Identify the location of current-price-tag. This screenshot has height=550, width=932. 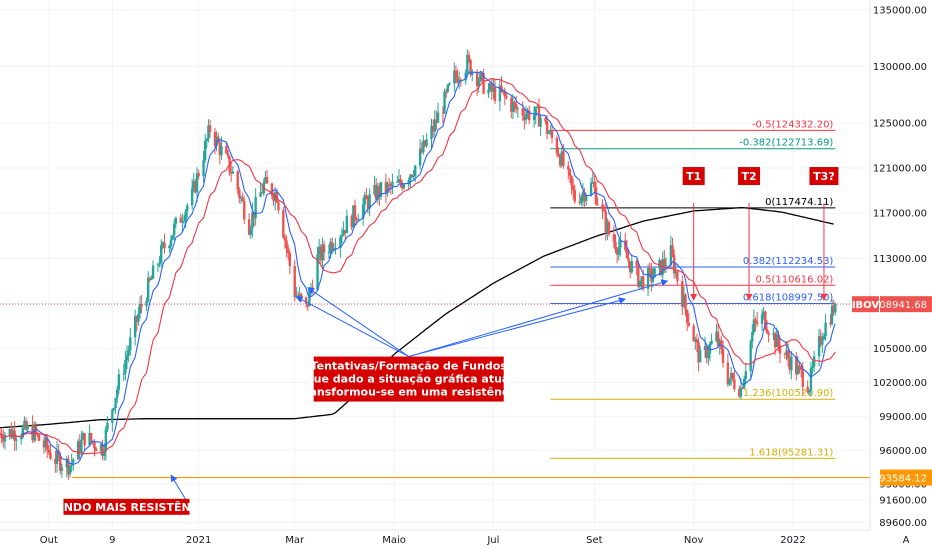
(906, 304).